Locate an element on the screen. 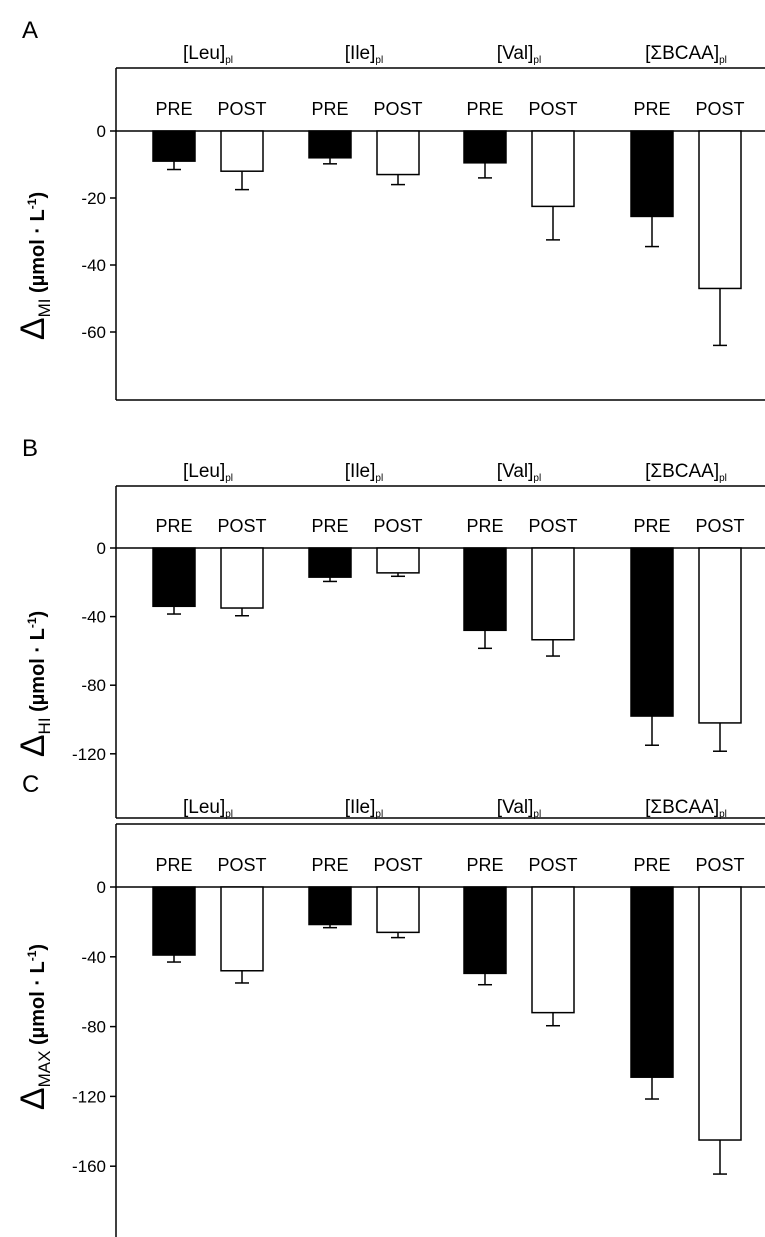  y-tick-label: -20 is located at coordinates (93, 198).